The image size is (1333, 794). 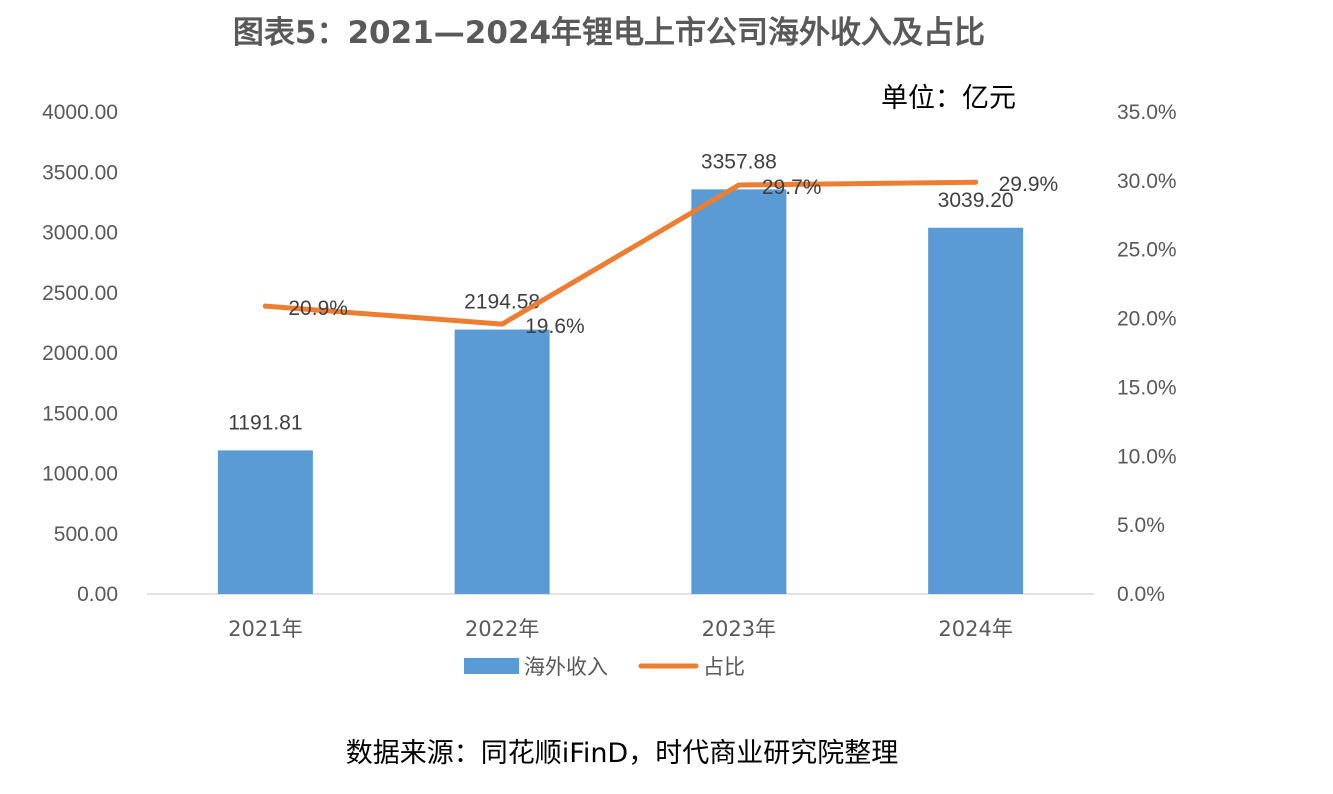 What do you see at coordinates (80, 172) in the screenshot?
I see `y-left-tick-label: 3500.00` at bounding box center [80, 172].